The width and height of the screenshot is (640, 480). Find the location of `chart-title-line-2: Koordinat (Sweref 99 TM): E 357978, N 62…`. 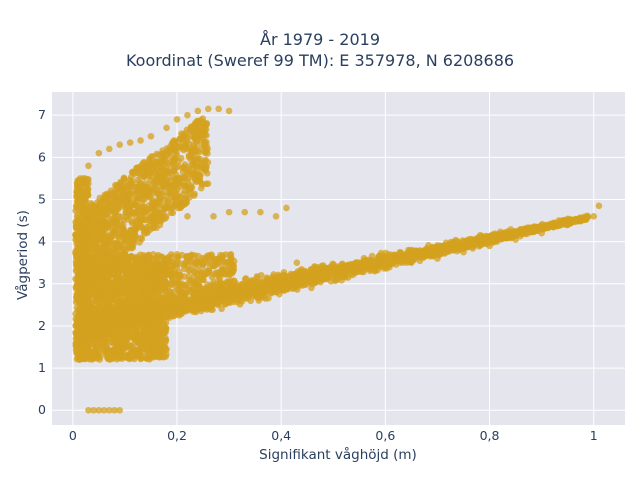

chart-title-line-2: Koordinat (Sweref 99 TM): E 357978, N 62… is located at coordinates (320, 60).